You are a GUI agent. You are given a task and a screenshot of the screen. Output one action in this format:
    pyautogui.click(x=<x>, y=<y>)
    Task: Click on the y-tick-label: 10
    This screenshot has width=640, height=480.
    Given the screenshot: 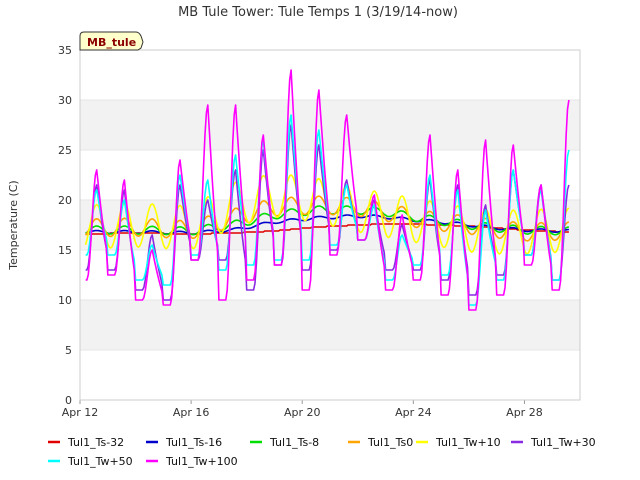 What is the action you would take?
    pyautogui.click(x=65, y=300)
    